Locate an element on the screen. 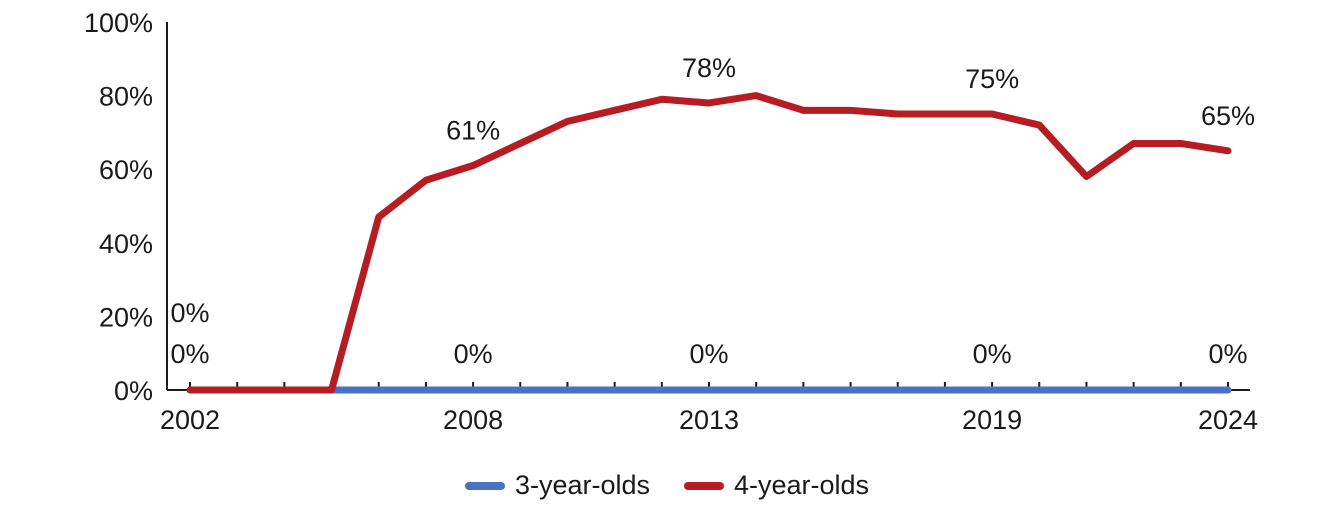  legend-item-3-year-olds: 3-year-olds is located at coordinates (557, 485).